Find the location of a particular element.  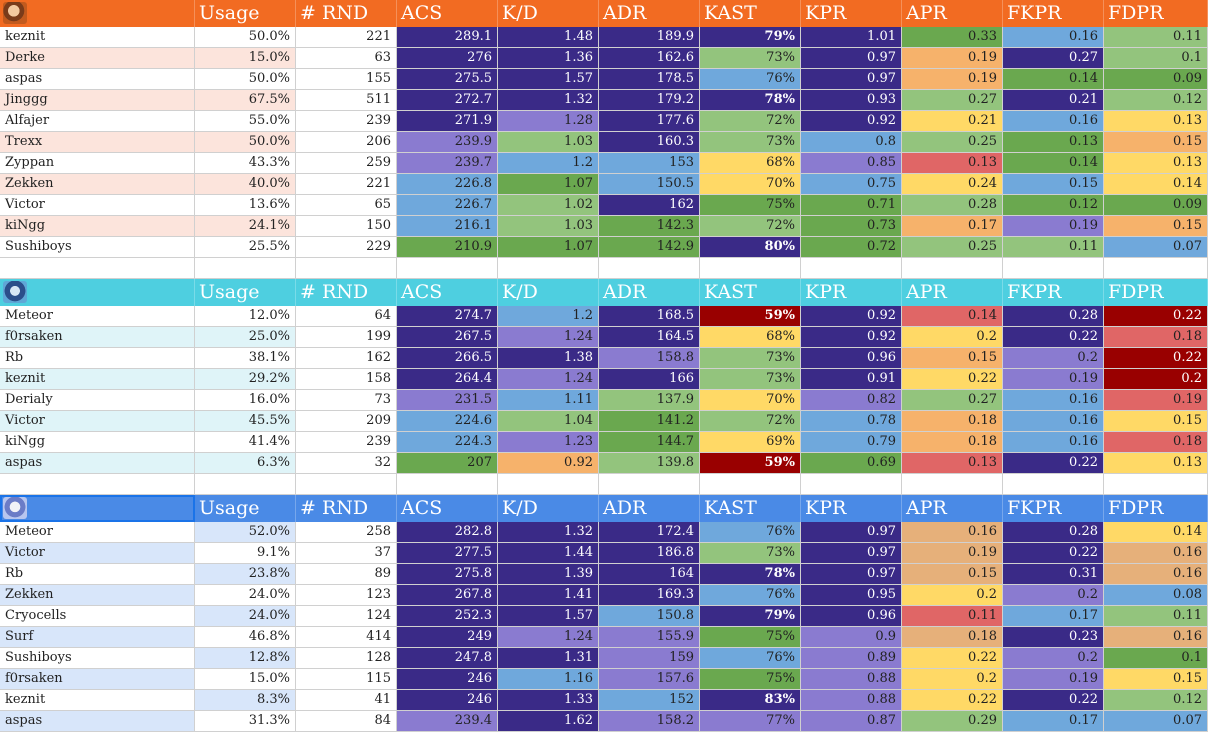

fkpr-cell: 0.15 is located at coordinates (1053, 184).